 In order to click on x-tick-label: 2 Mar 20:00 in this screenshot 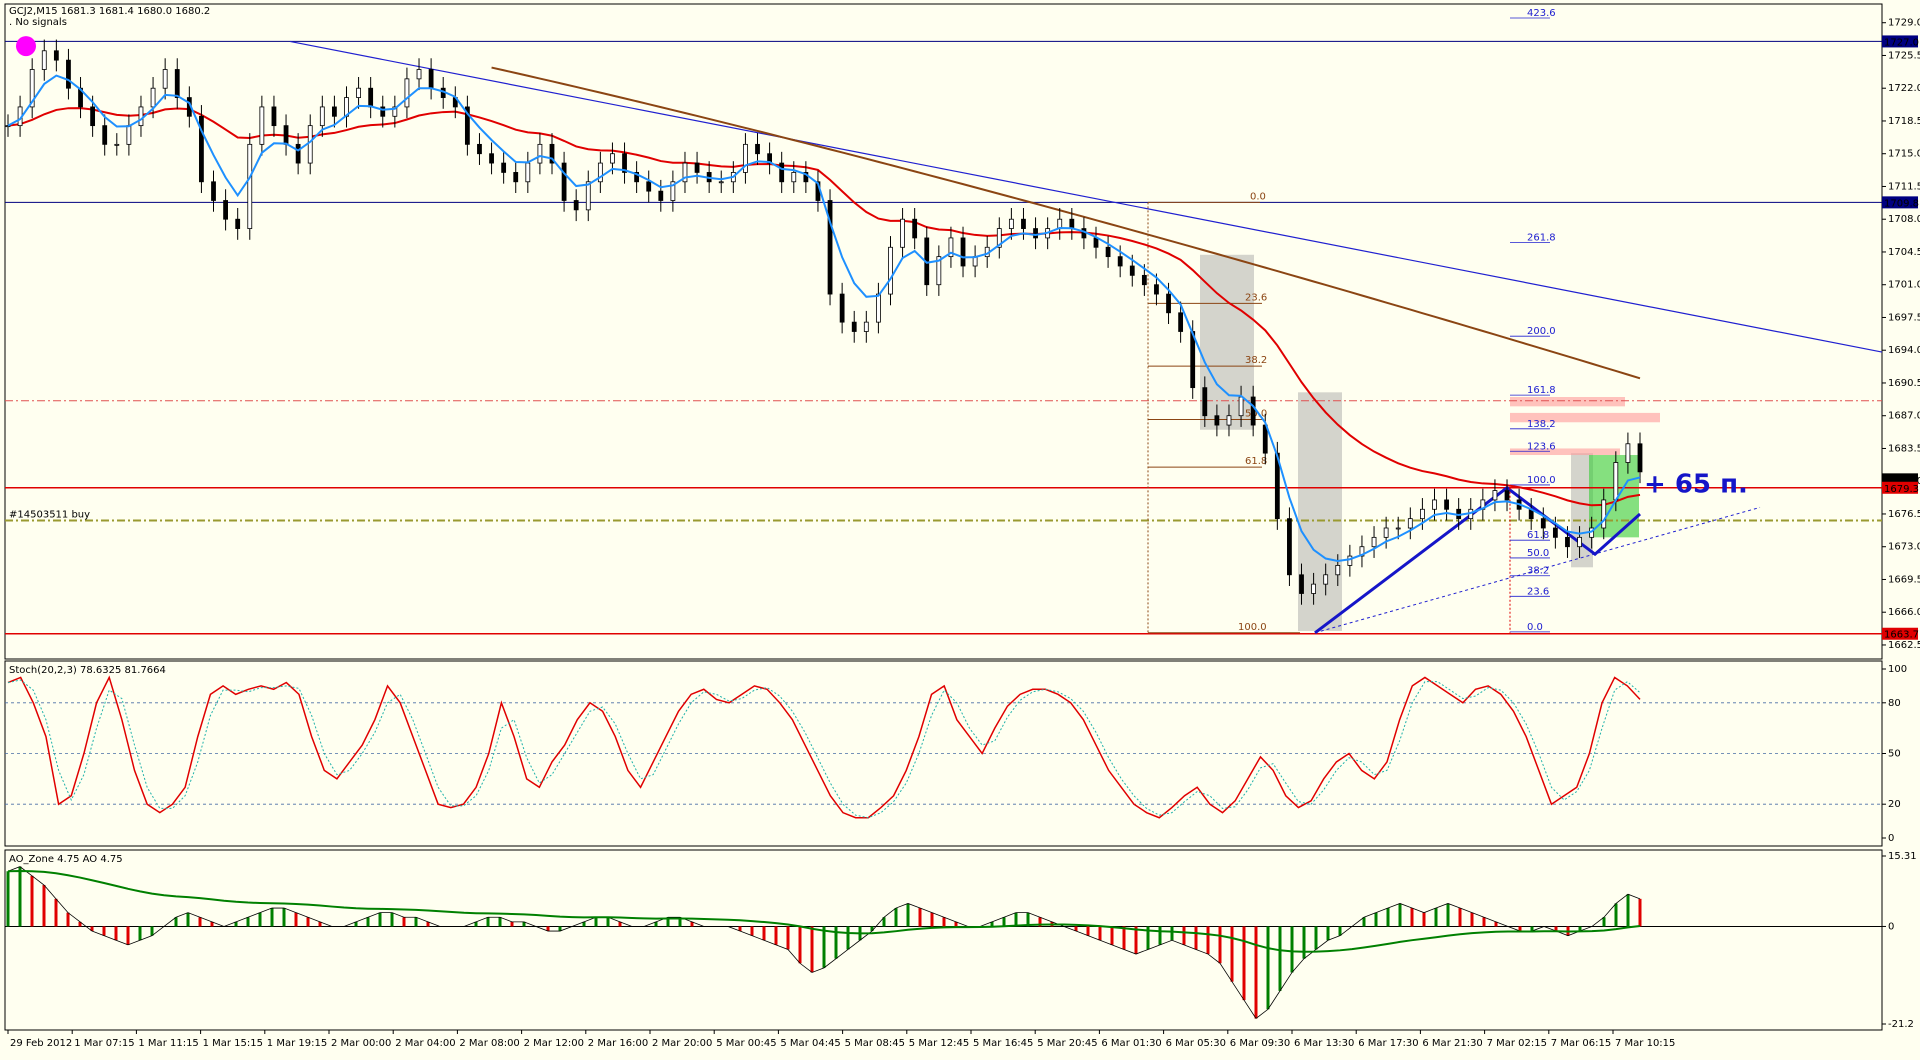, I will do `click(682, 1043)`.